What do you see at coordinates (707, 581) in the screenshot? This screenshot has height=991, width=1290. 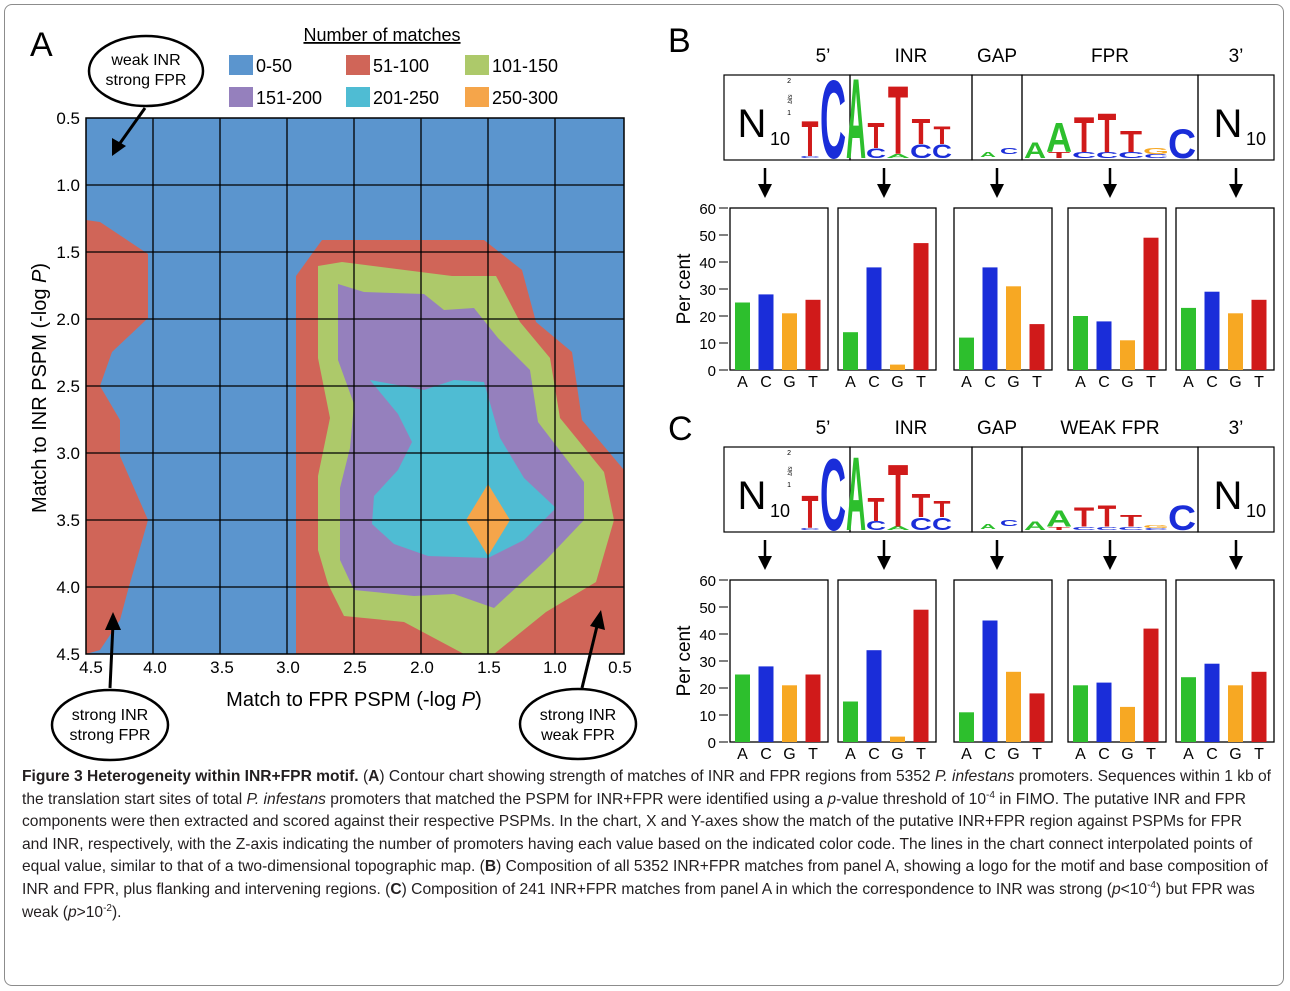 I see `bar-y-tick: 60` at bounding box center [707, 581].